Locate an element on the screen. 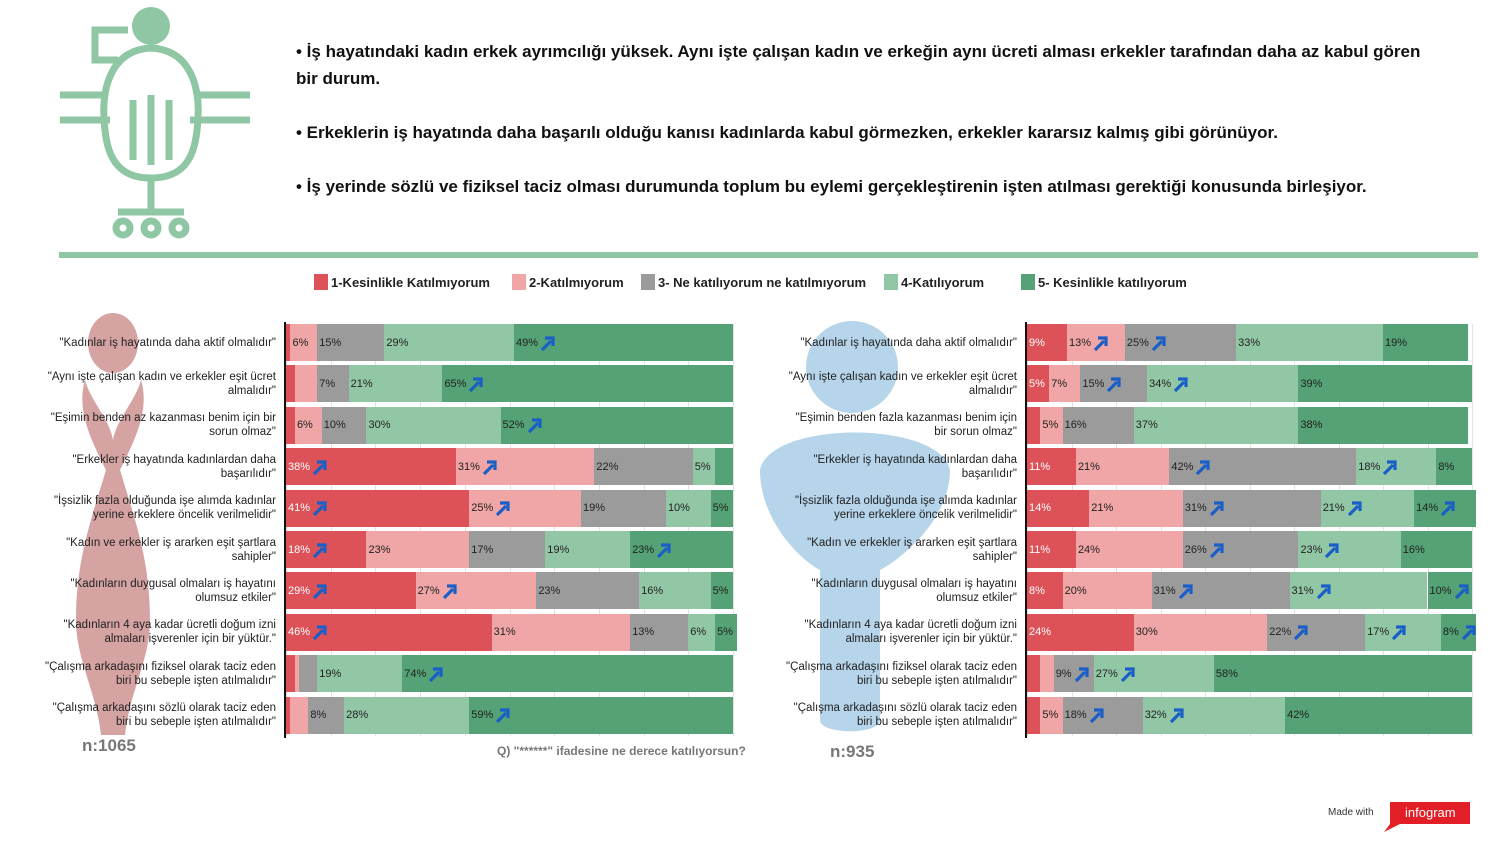 This screenshot has height=844, width=1500. value-label: 25% is located at coordinates (482, 508).